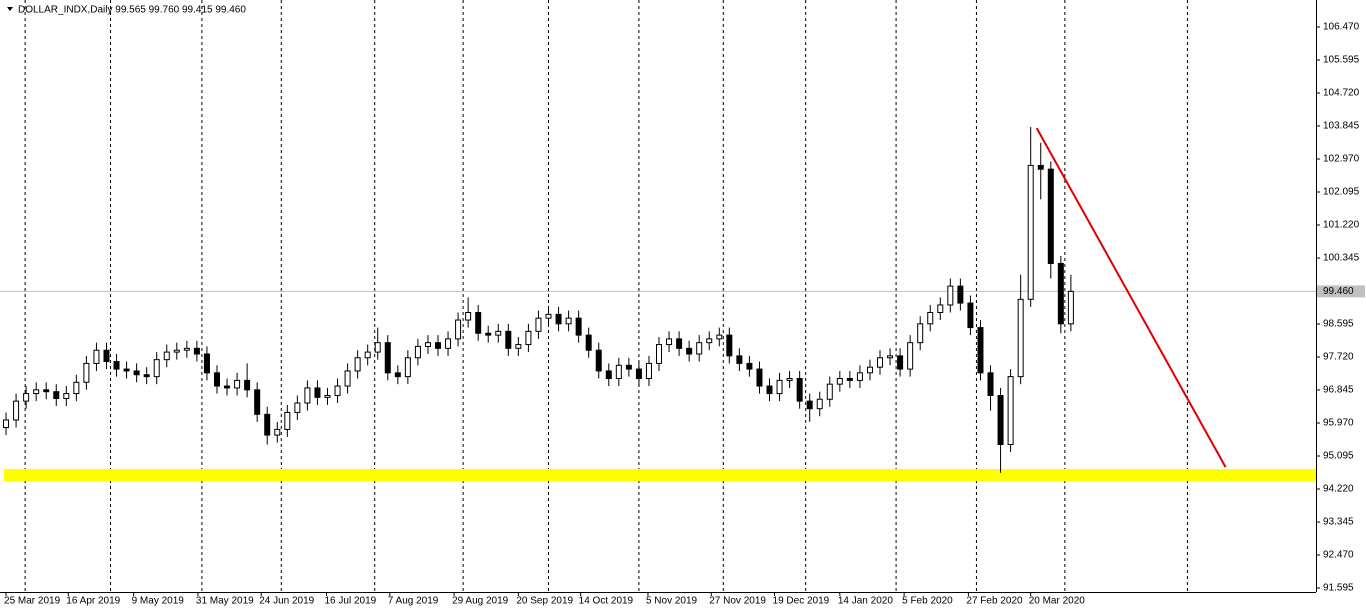 The height and width of the screenshot is (612, 1366). I want to click on x-tick-label: 16 Apr 2019, so click(93, 601).